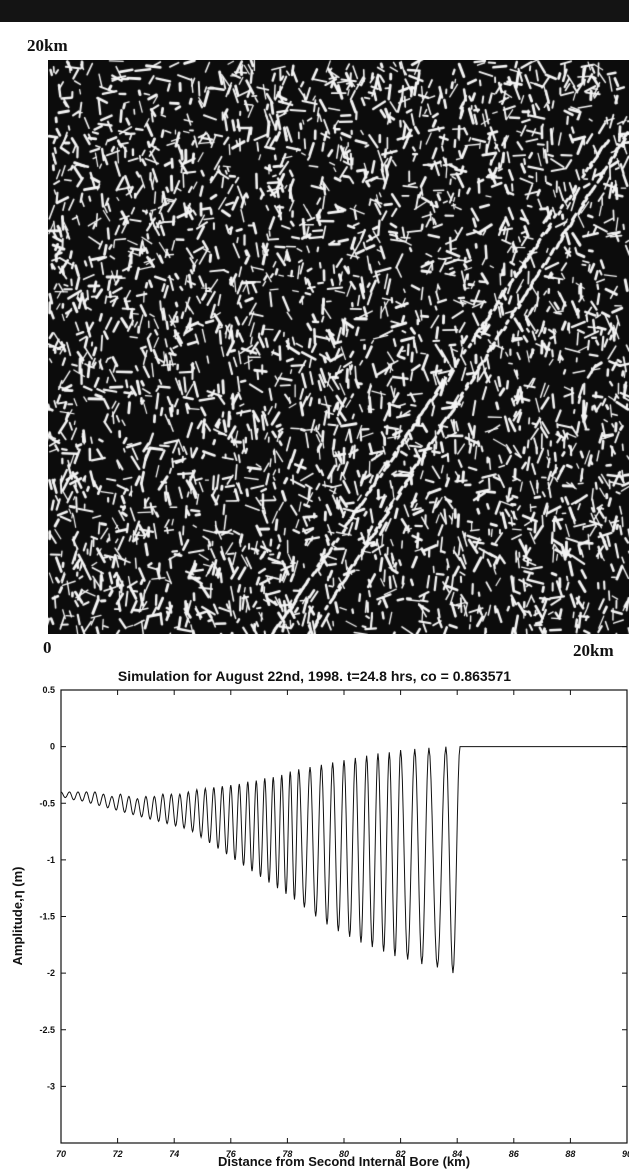 The height and width of the screenshot is (1171, 629). I want to click on y-axis-label: Amplitude,η (m), so click(17, 916).